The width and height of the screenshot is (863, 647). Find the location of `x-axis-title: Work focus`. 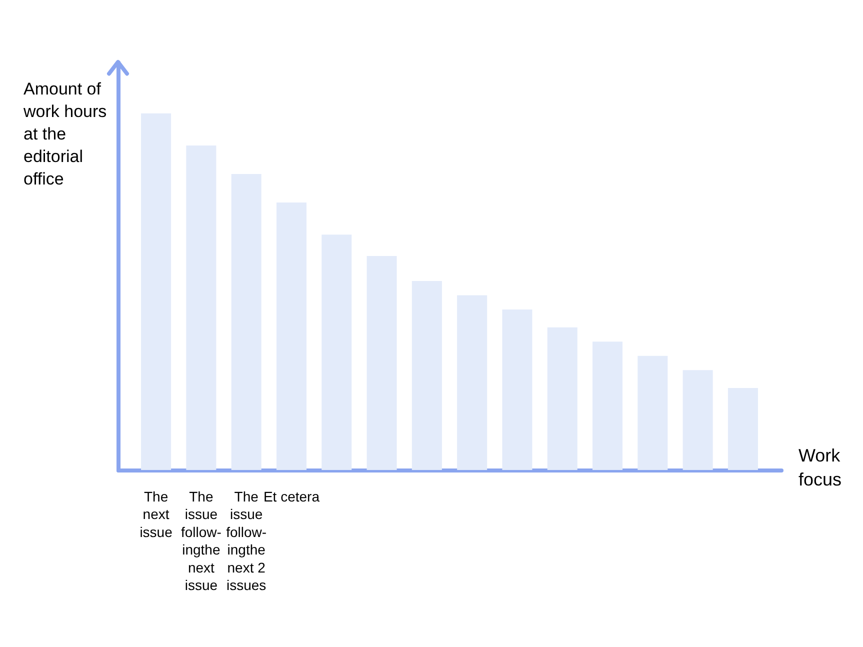

x-axis-title: Work focus is located at coordinates (820, 468).